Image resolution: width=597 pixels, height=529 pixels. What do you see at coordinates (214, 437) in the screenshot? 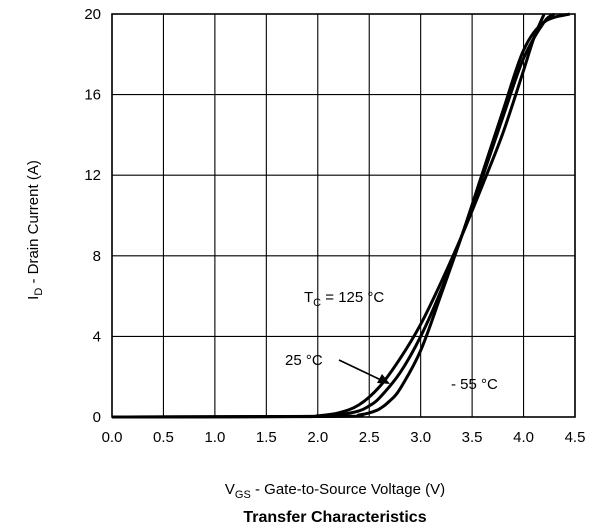
I see `x-tick-label: 1.0` at bounding box center [214, 437].